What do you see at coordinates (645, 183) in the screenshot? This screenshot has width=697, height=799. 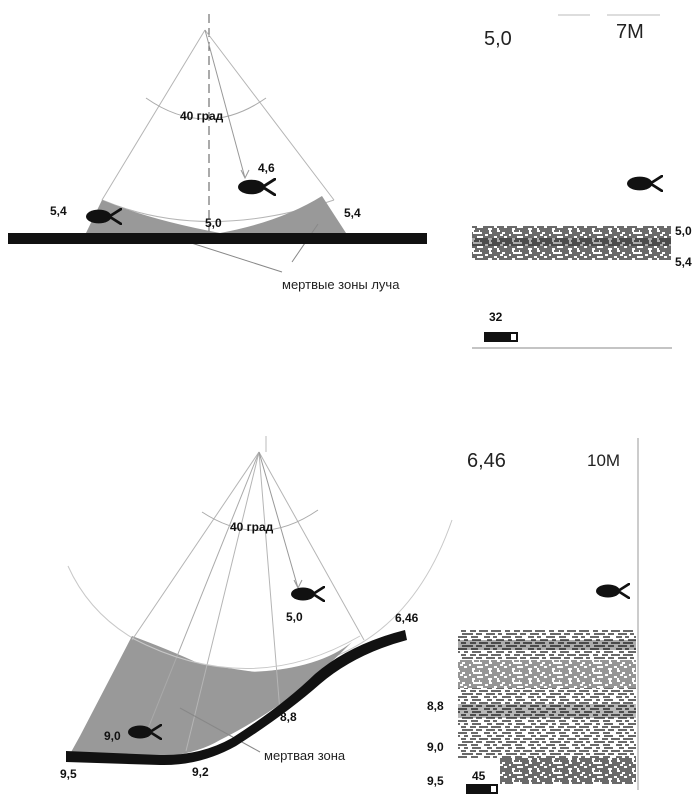 I see `top-display-fish-icon` at bounding box center [645, 183].